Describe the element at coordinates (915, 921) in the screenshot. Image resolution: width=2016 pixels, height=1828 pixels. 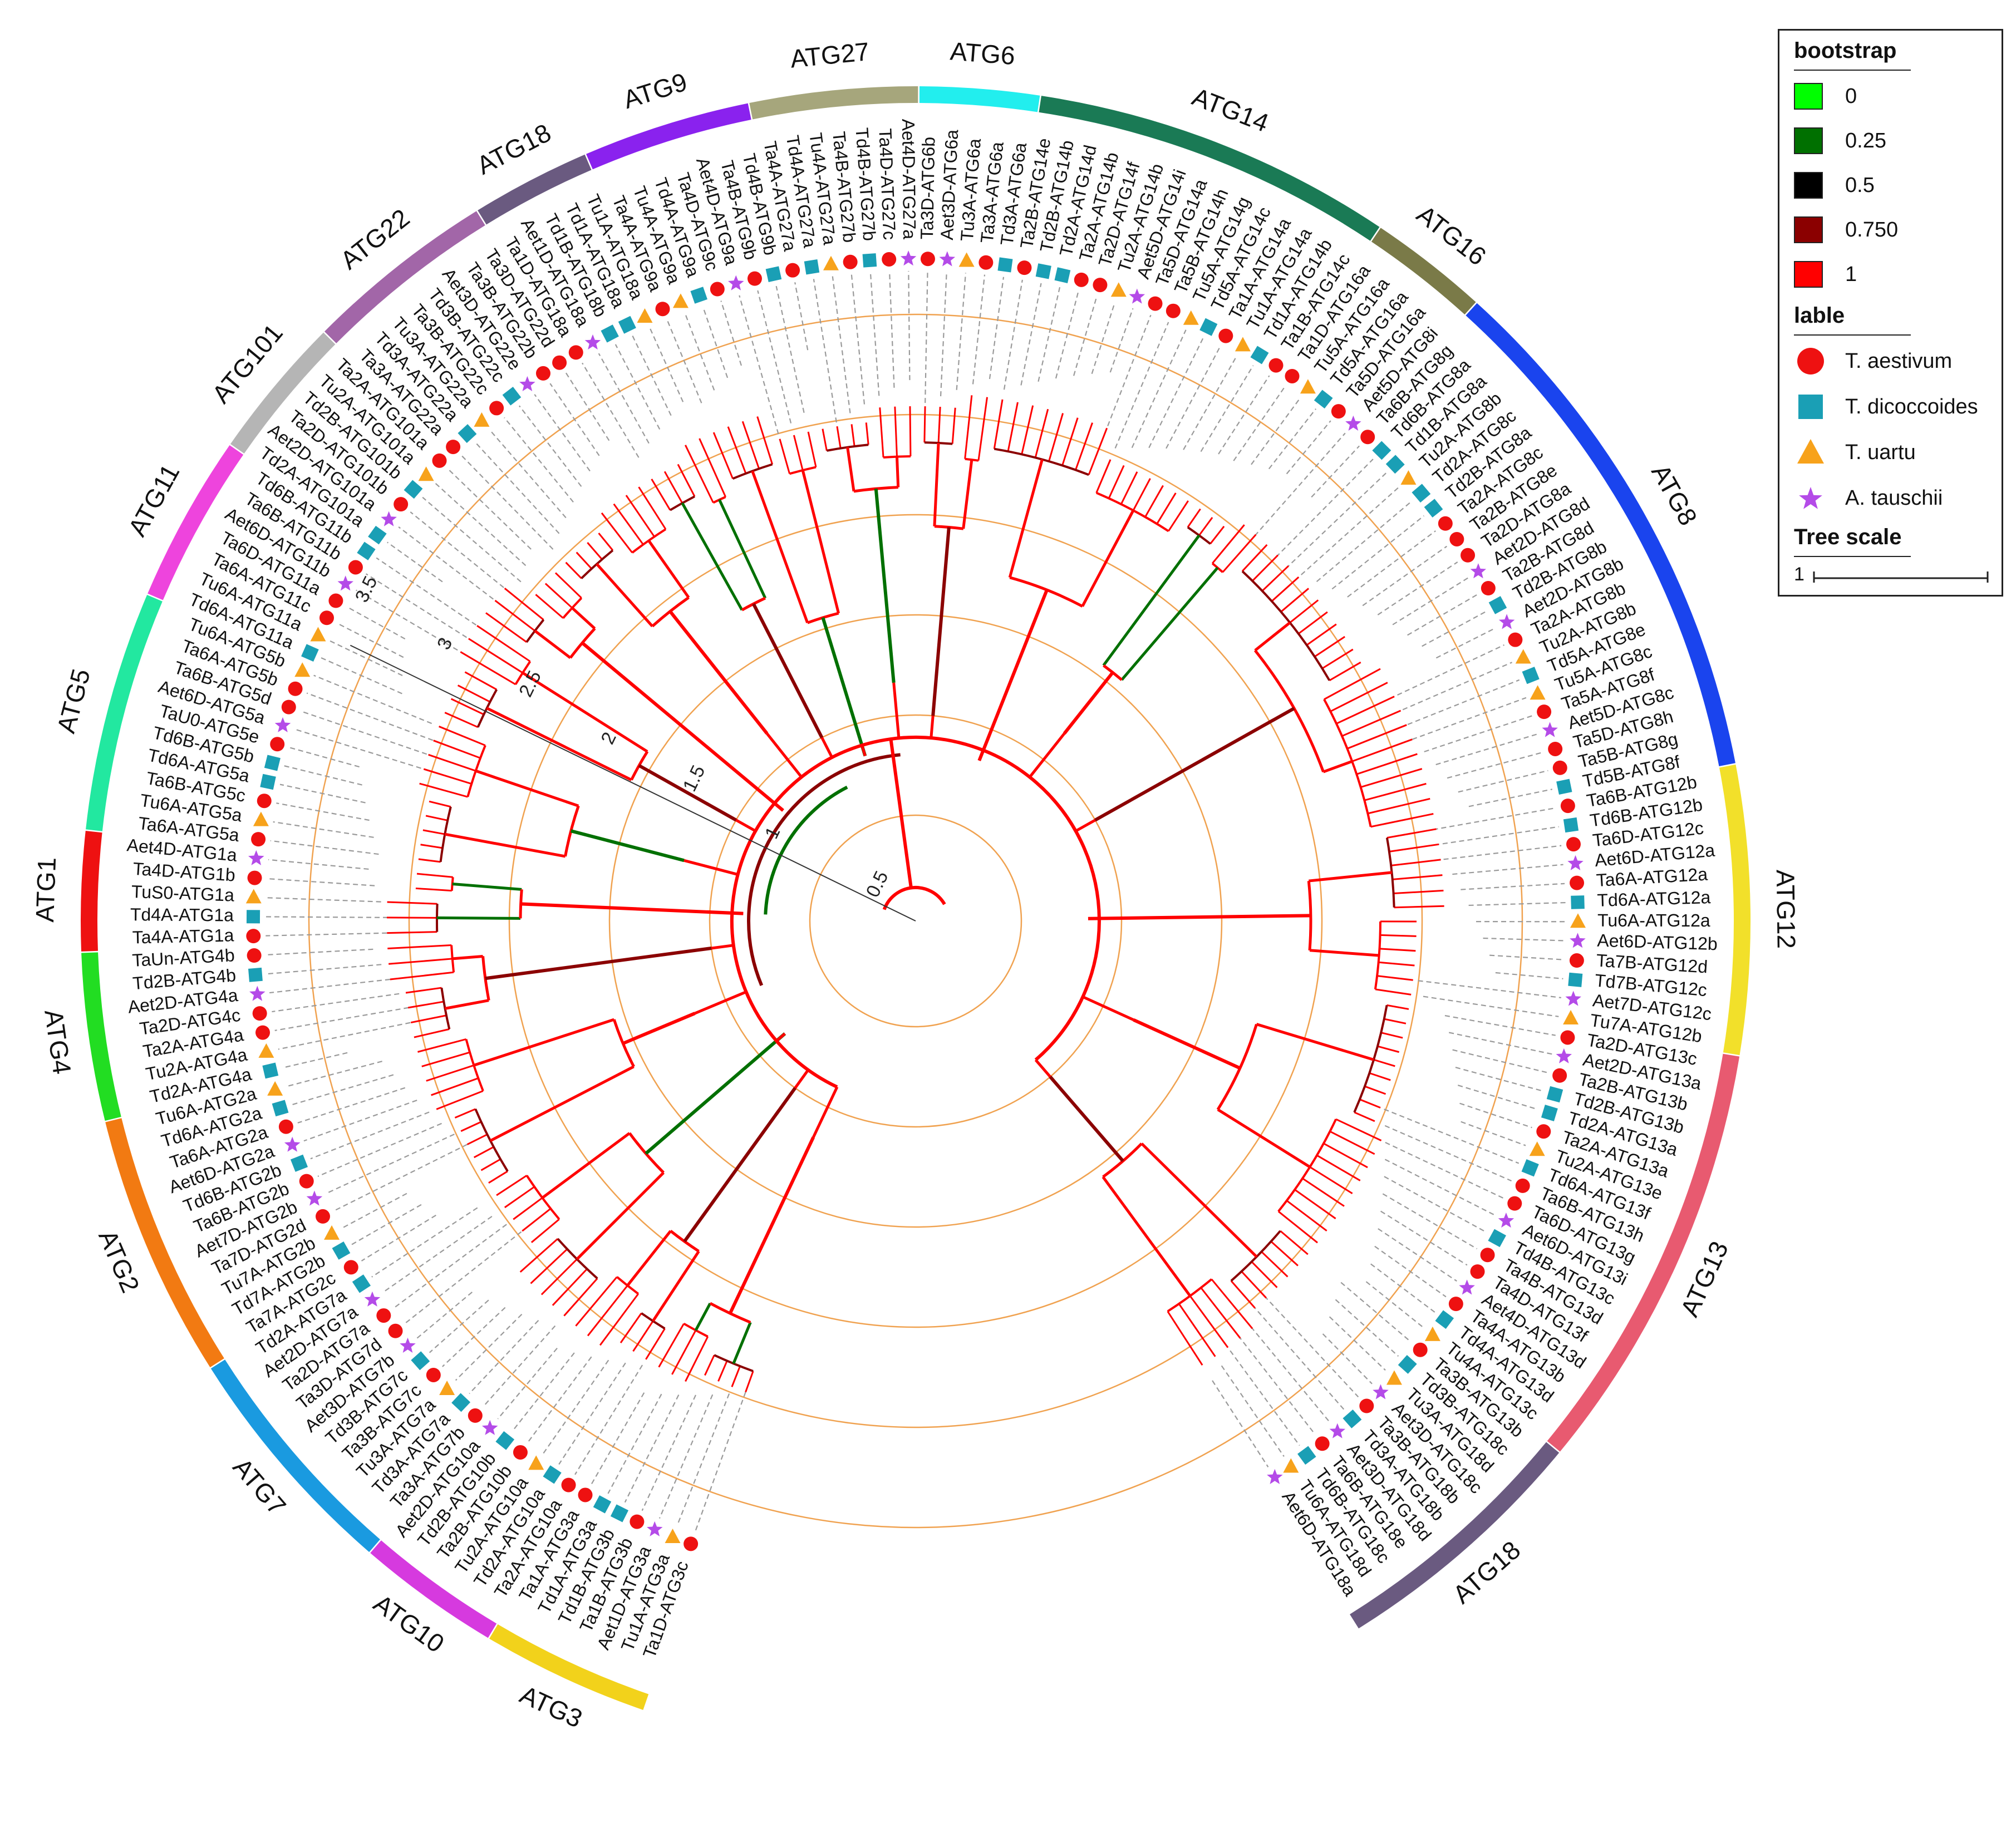
I see `scale-ring` at that location.